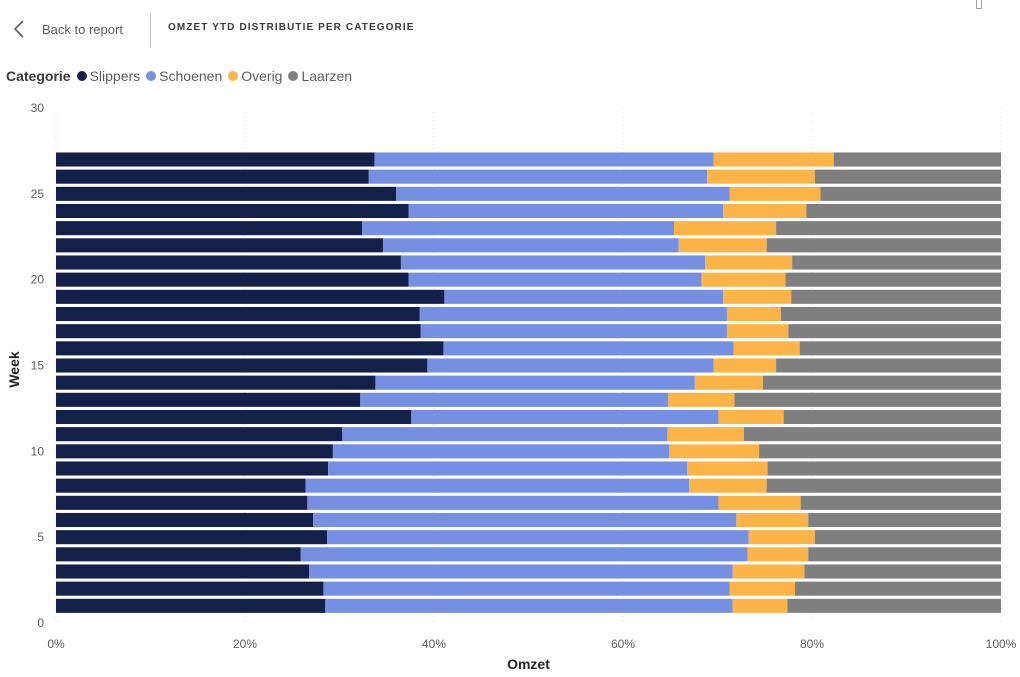 Image resolution: width=1020 pixels, height=677 pixels. Describe the element at coordinates (67, 29) in the screenshot. I see `back-to-report-button: Back to report` at that location.